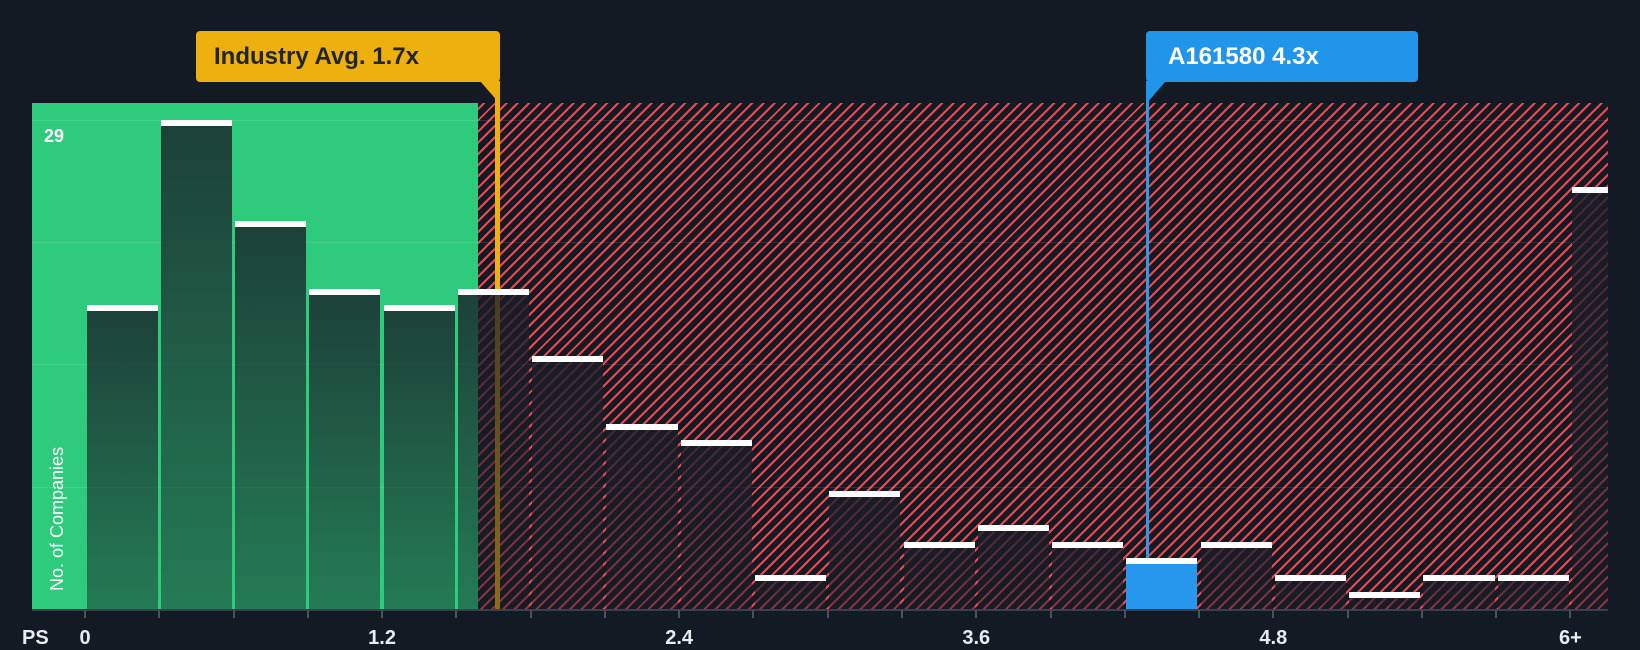 Image resolution: width=1640 pixels, height=650 pixels. I want to click on industry-avg-callout: Industry Avg. 1.7x, so click(348, 56).